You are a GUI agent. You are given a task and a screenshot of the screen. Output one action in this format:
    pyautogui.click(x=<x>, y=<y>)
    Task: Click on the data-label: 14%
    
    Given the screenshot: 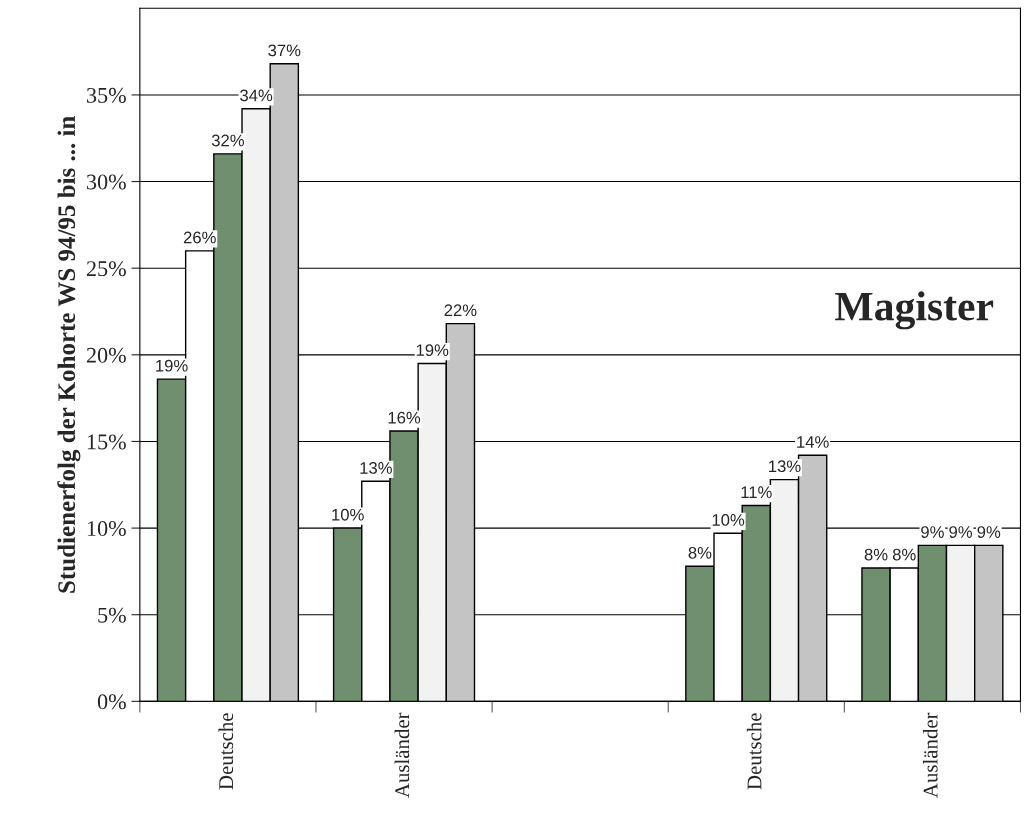 What is the action you would take?
    pyautogui.click(x=813, y=442)
    